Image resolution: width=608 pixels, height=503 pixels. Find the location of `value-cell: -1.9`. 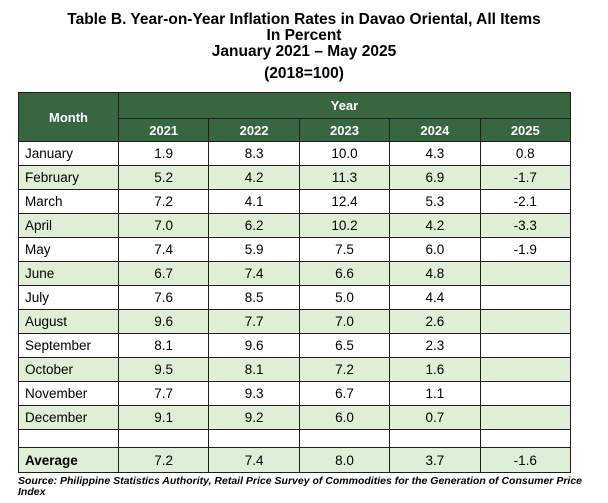

value-cell: -1.9 is located at coordinates (525, 249).